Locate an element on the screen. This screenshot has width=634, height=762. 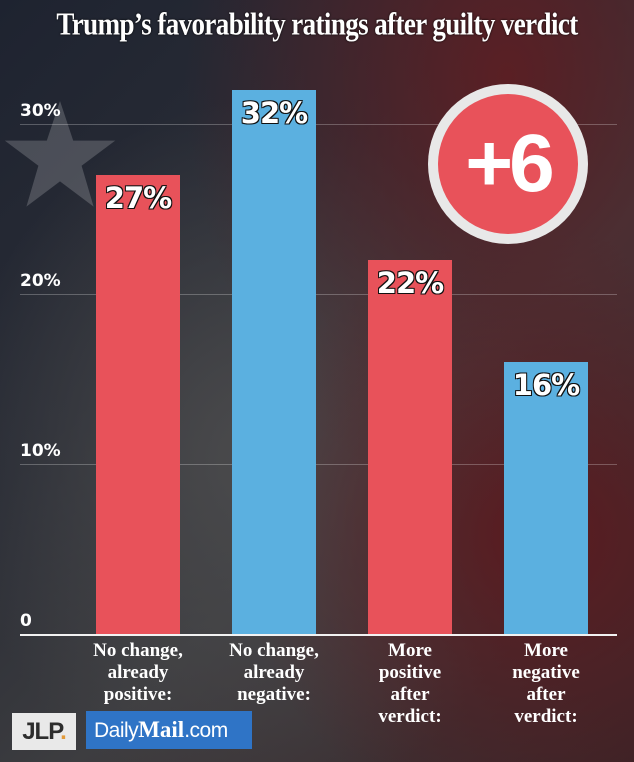
bar-more-positive: 22% is located at coordinates (410, 447).